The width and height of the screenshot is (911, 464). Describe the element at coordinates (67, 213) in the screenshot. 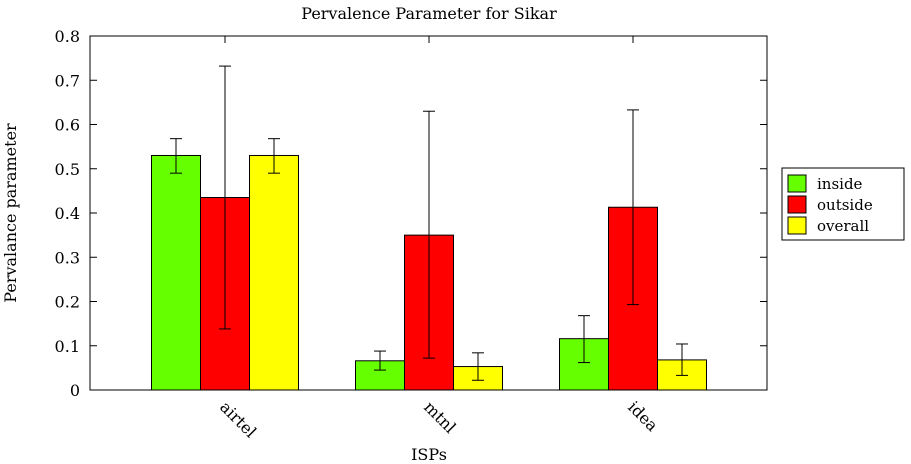

I see `y-tick-label: 0.4` at that location.